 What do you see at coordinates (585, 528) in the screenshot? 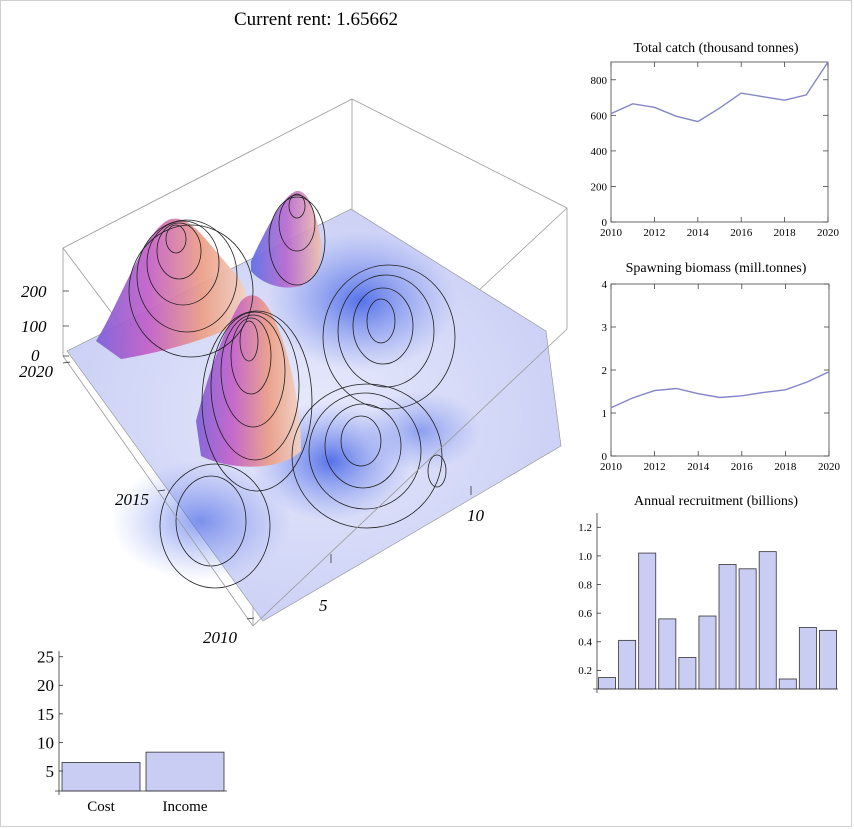
I see `y-tick-label: 1.2` at bounding box center [585, 528].